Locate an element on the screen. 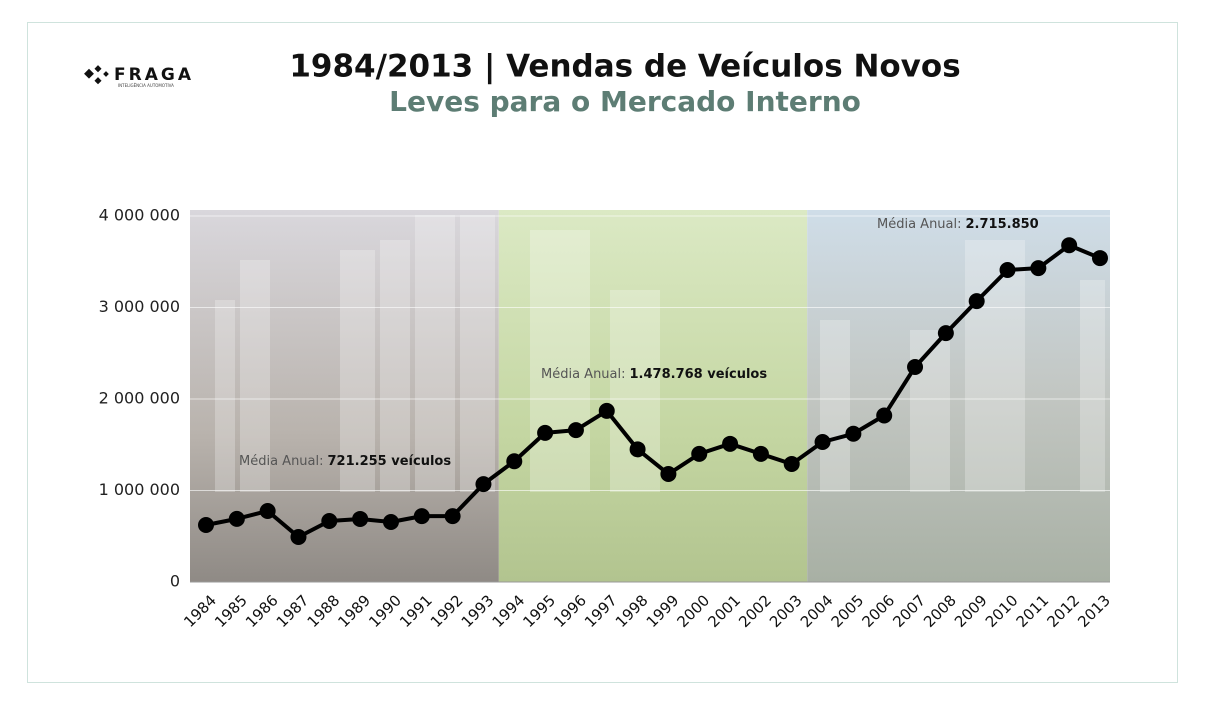 Image resolution: width=1208 pixels, height=704 pixels. annotation-value: 2.715.850 is located at coordinates (1002, 224).